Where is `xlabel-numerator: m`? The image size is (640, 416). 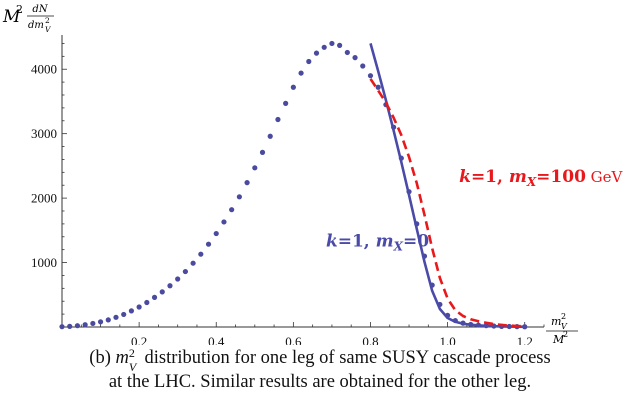
xlabel-numerator: m is located at coordinates (556, 321).